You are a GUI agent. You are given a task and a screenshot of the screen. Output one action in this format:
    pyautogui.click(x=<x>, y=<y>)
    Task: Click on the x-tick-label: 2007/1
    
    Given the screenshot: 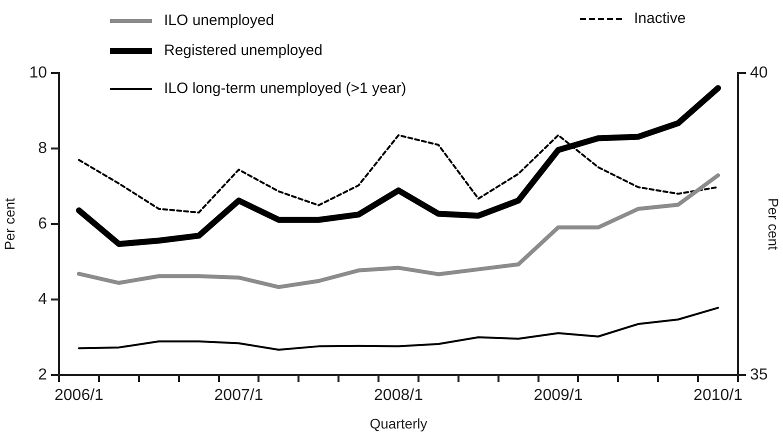 What is the action you would take?
    pyautogui.click(x=239, y=395)
    